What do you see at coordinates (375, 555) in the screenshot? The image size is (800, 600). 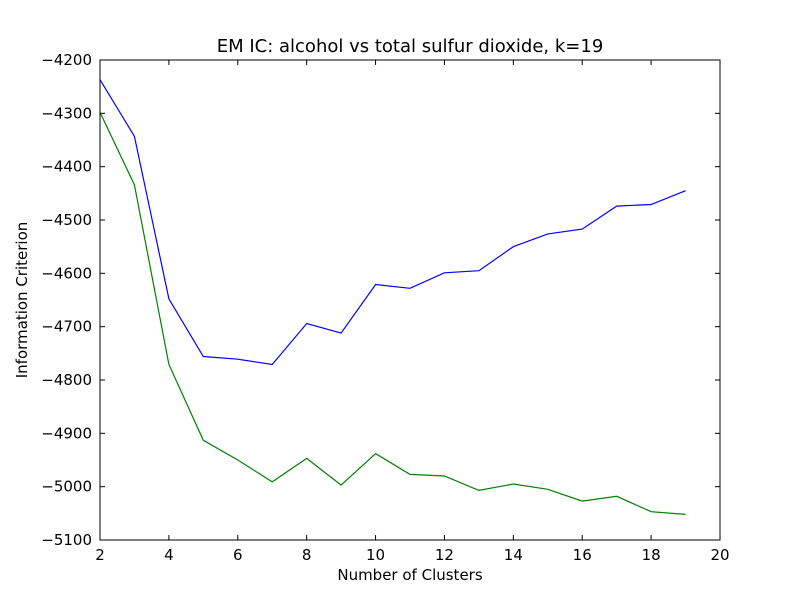 I see `x-tick-label: 10` at bounding box center [375, 555].